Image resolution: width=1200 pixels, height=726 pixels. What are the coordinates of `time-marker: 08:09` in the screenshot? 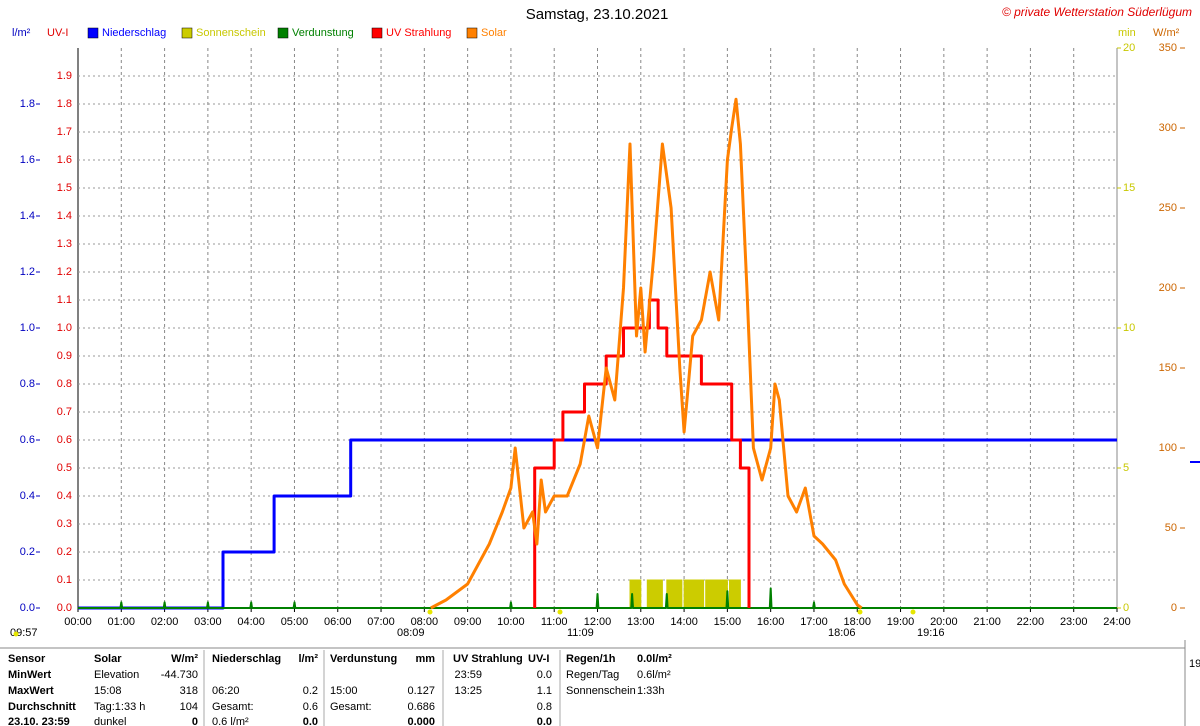 It's located at (411, 633).